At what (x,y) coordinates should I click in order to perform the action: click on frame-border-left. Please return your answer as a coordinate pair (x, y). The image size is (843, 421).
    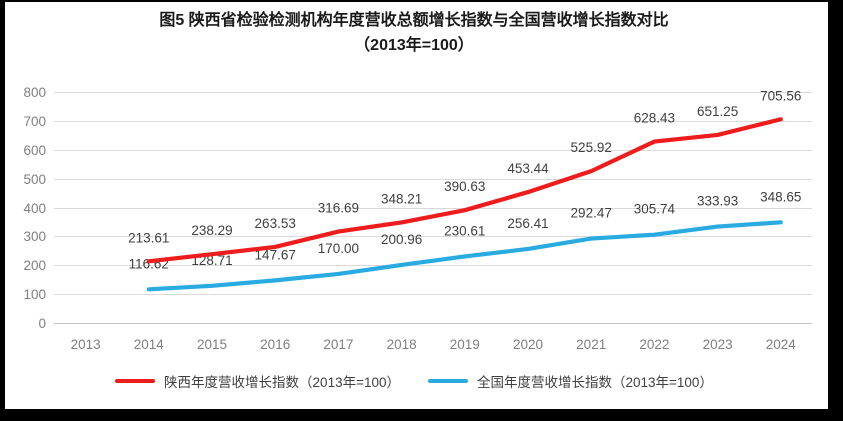
    Looking at the image, I should click on (2, 210).